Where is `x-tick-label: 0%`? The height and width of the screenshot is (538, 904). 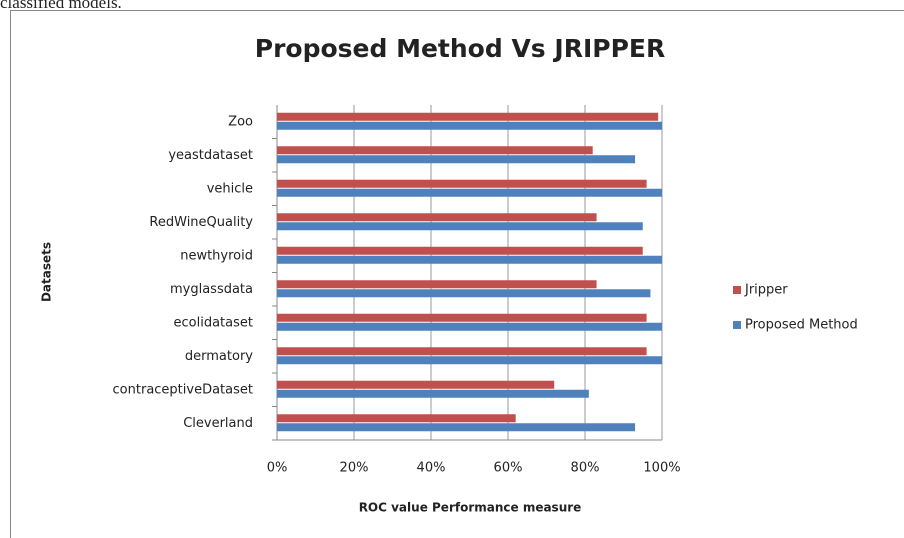 x-tick-label: 0% is located at coordinates (277, 468).